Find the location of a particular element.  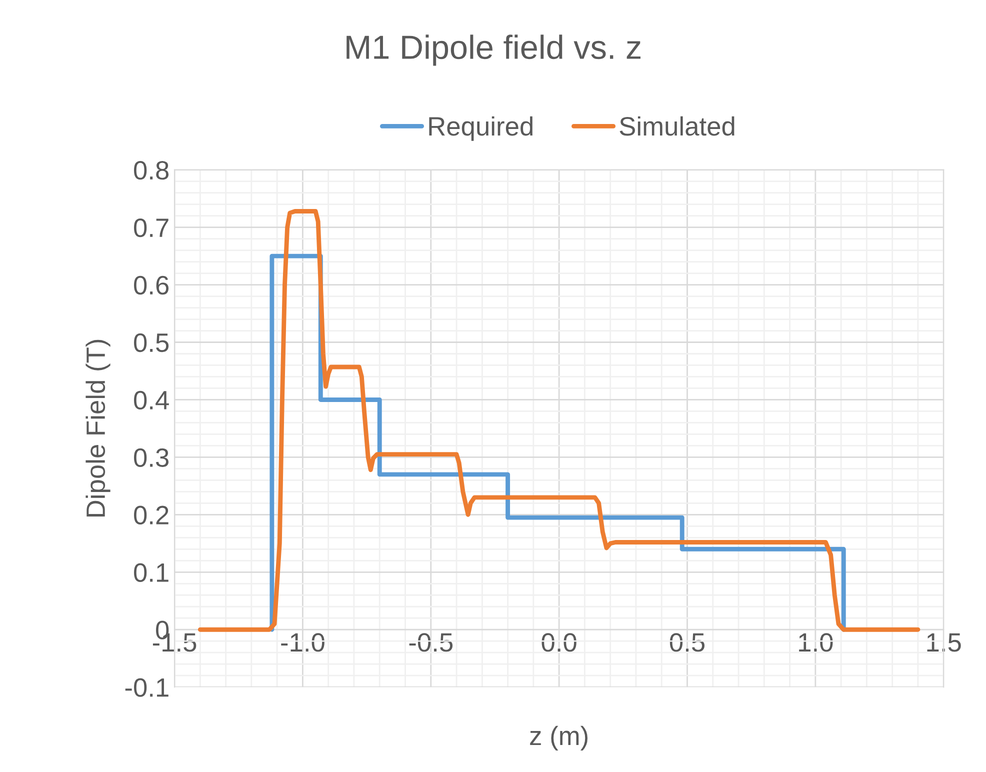

x-tick-label: 0.0 is located at coordinates (559, 642).